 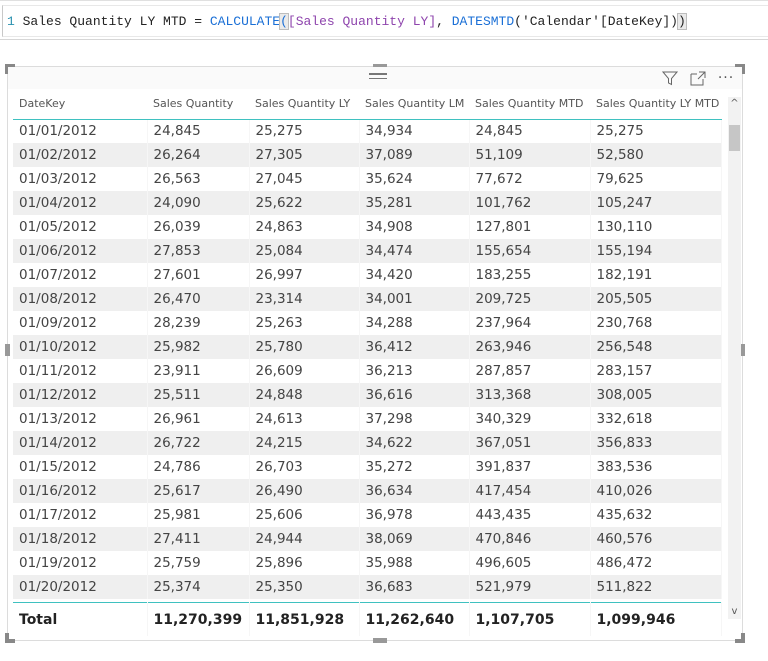 I want to click on cell-sales-quantity-lm: 36,412, so click(x=414, y=347).